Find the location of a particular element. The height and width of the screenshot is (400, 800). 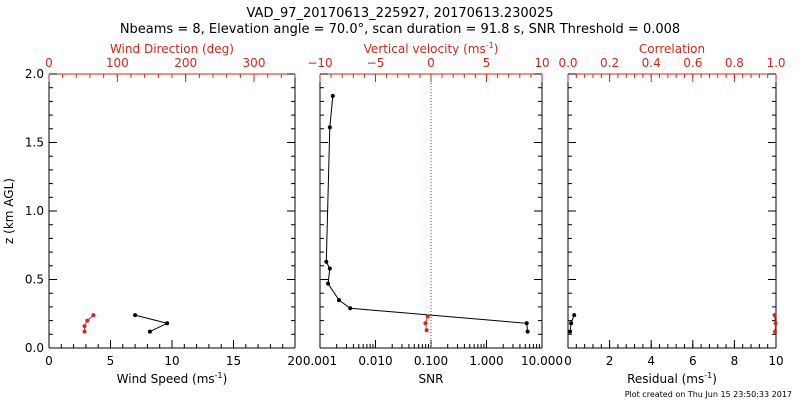

plot-creation-note: Plot created on Thu Jun 15 23:50:33 2017 is located at coordinates (708, 394).